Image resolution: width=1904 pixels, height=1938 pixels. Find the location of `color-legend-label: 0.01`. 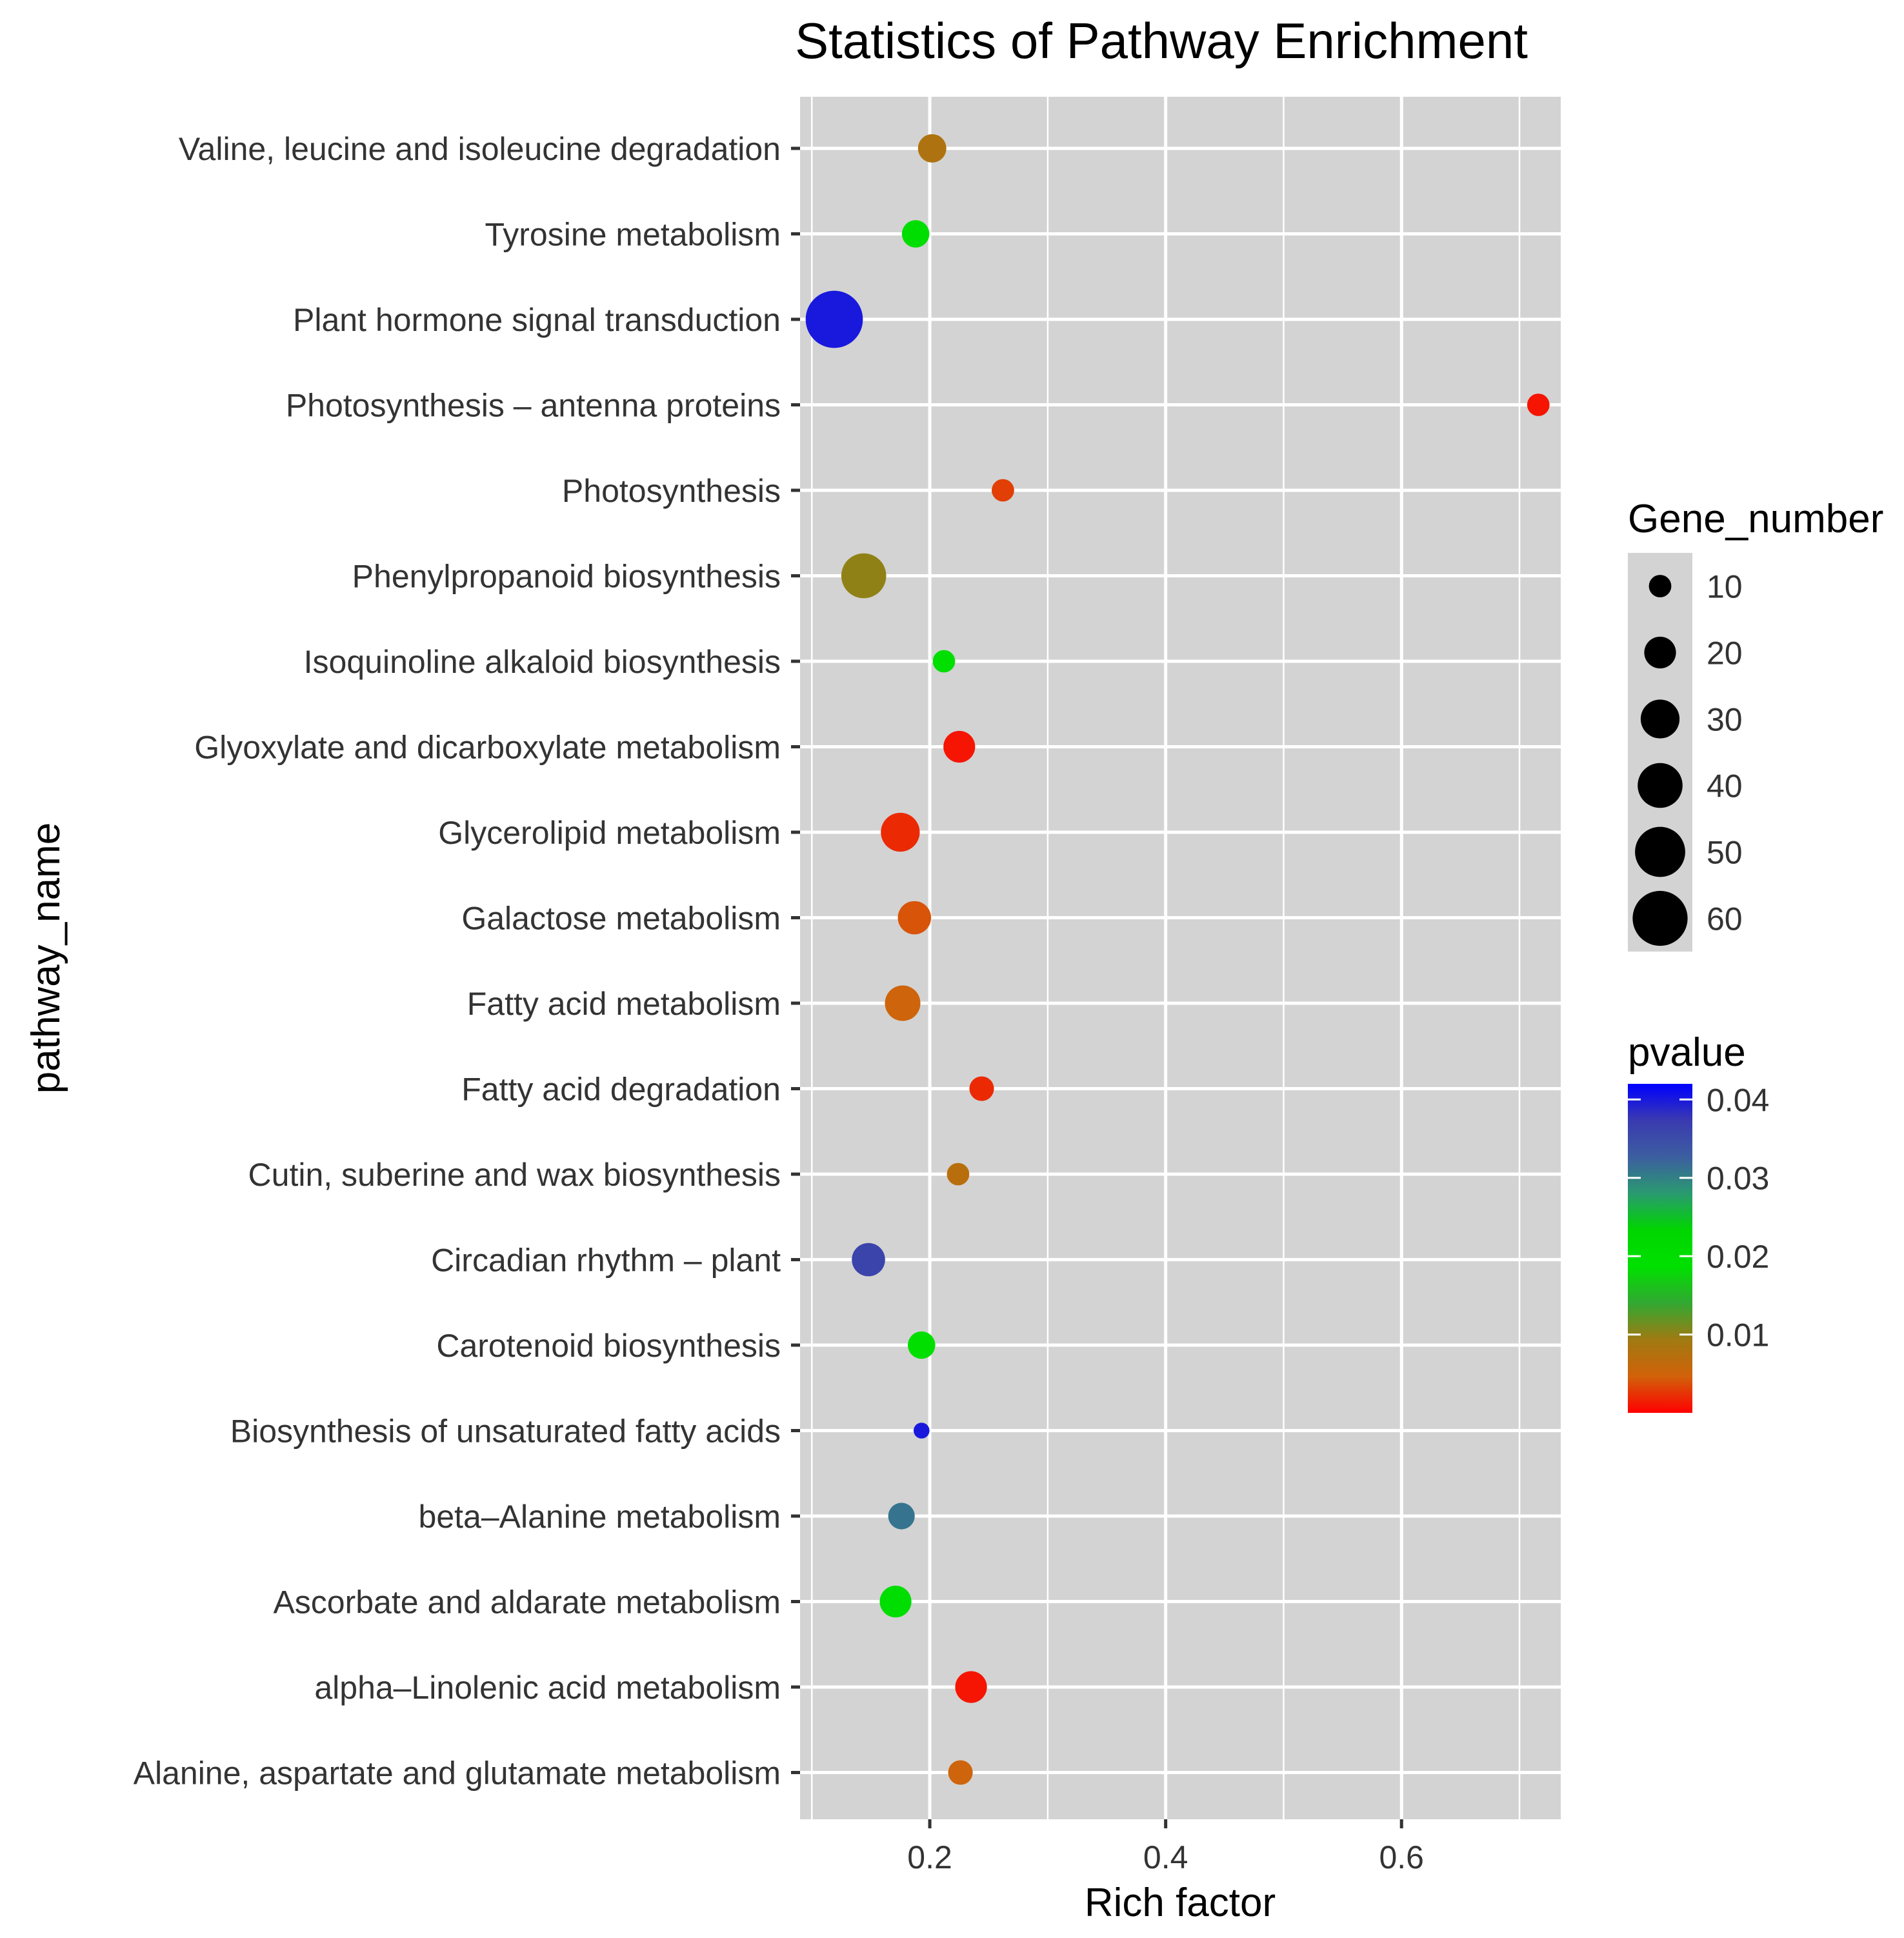

color-legend-label: 0.01 is located at coordinates (1738, 1335).